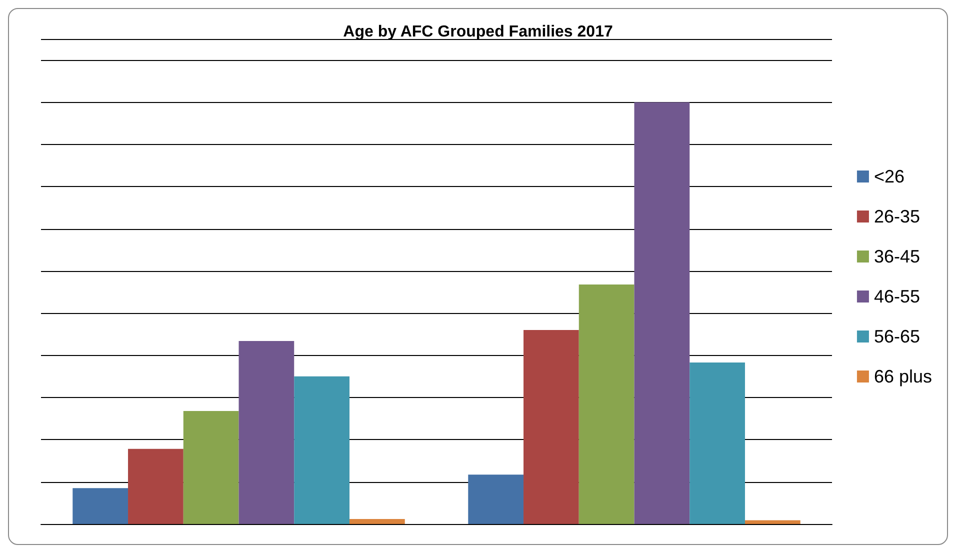 The image size is (960, 557). What do you see at coordinates (478, 32) in the screenshot?
I see `chart-title: Age by AFC Grouped Families 2017` at bounding box center [478, 32].